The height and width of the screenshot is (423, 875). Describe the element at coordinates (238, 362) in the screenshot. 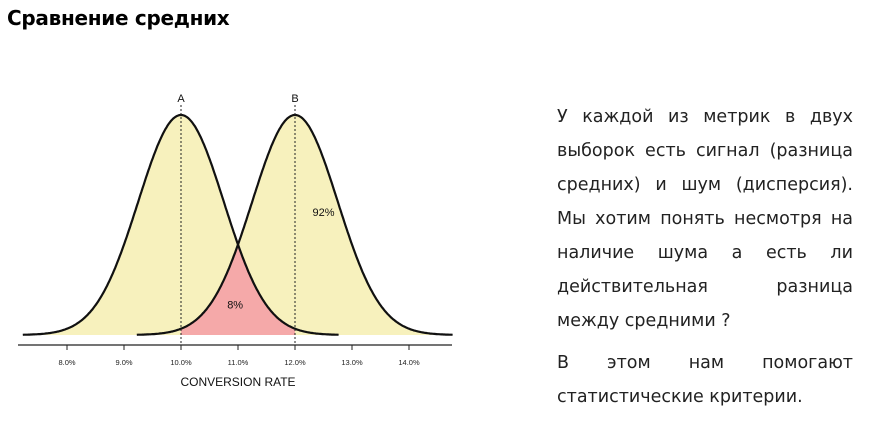

I see `x-tick-label: 11.0%` at that location.